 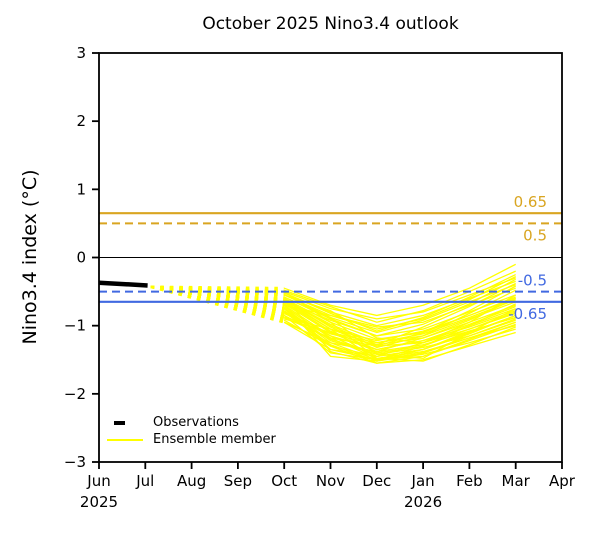 I want to click on y-tick-label: −3, so click(x=75, y=462).